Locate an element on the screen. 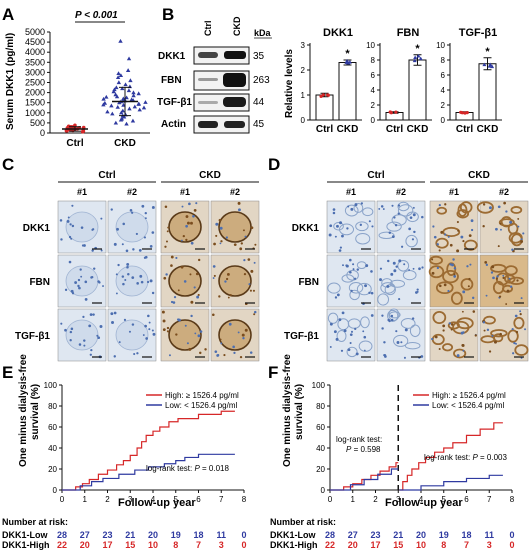  group-header-ckd: CKD is located at coordinates (210, 175).